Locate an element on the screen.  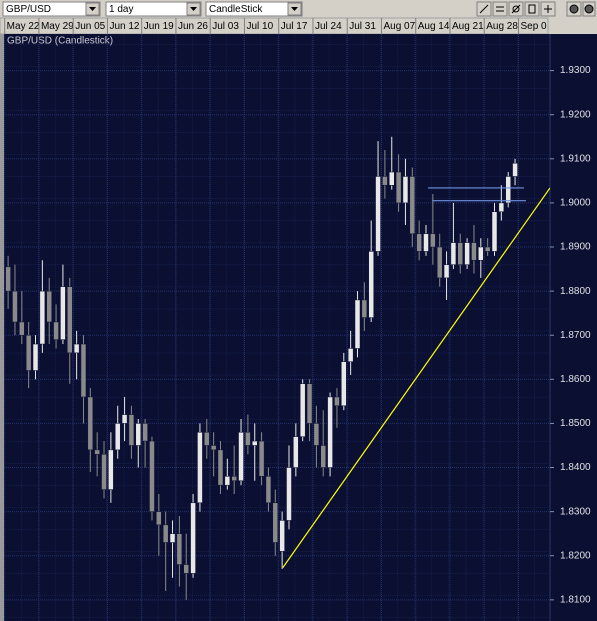
symbol-select: GBP/USD is located at coordinates (51, 9).